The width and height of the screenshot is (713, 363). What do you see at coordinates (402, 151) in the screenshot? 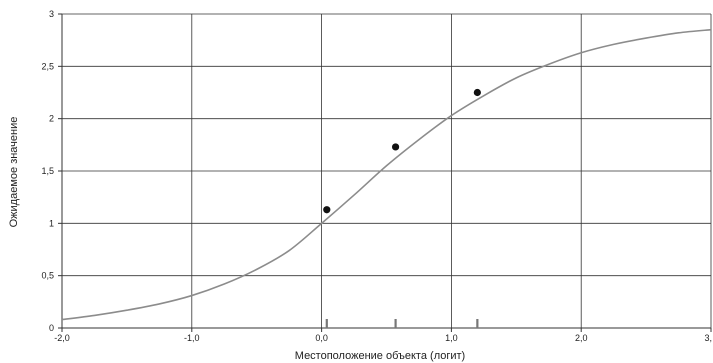
I see `observed-points` at bounding box center [402, 151].